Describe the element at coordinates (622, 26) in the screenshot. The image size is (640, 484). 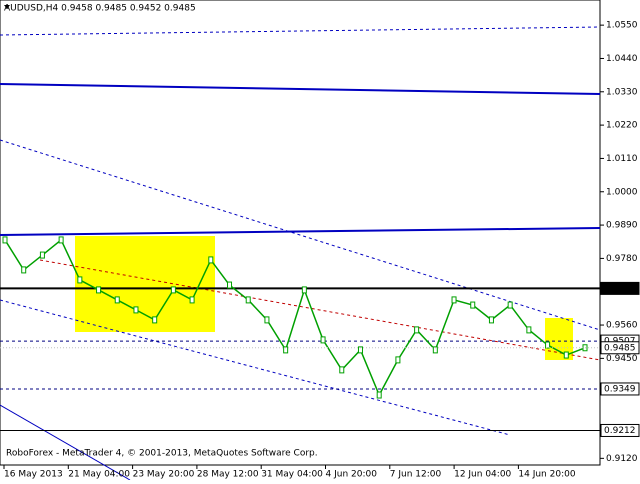
I see `y-tick-label: 1.0550` at that location.